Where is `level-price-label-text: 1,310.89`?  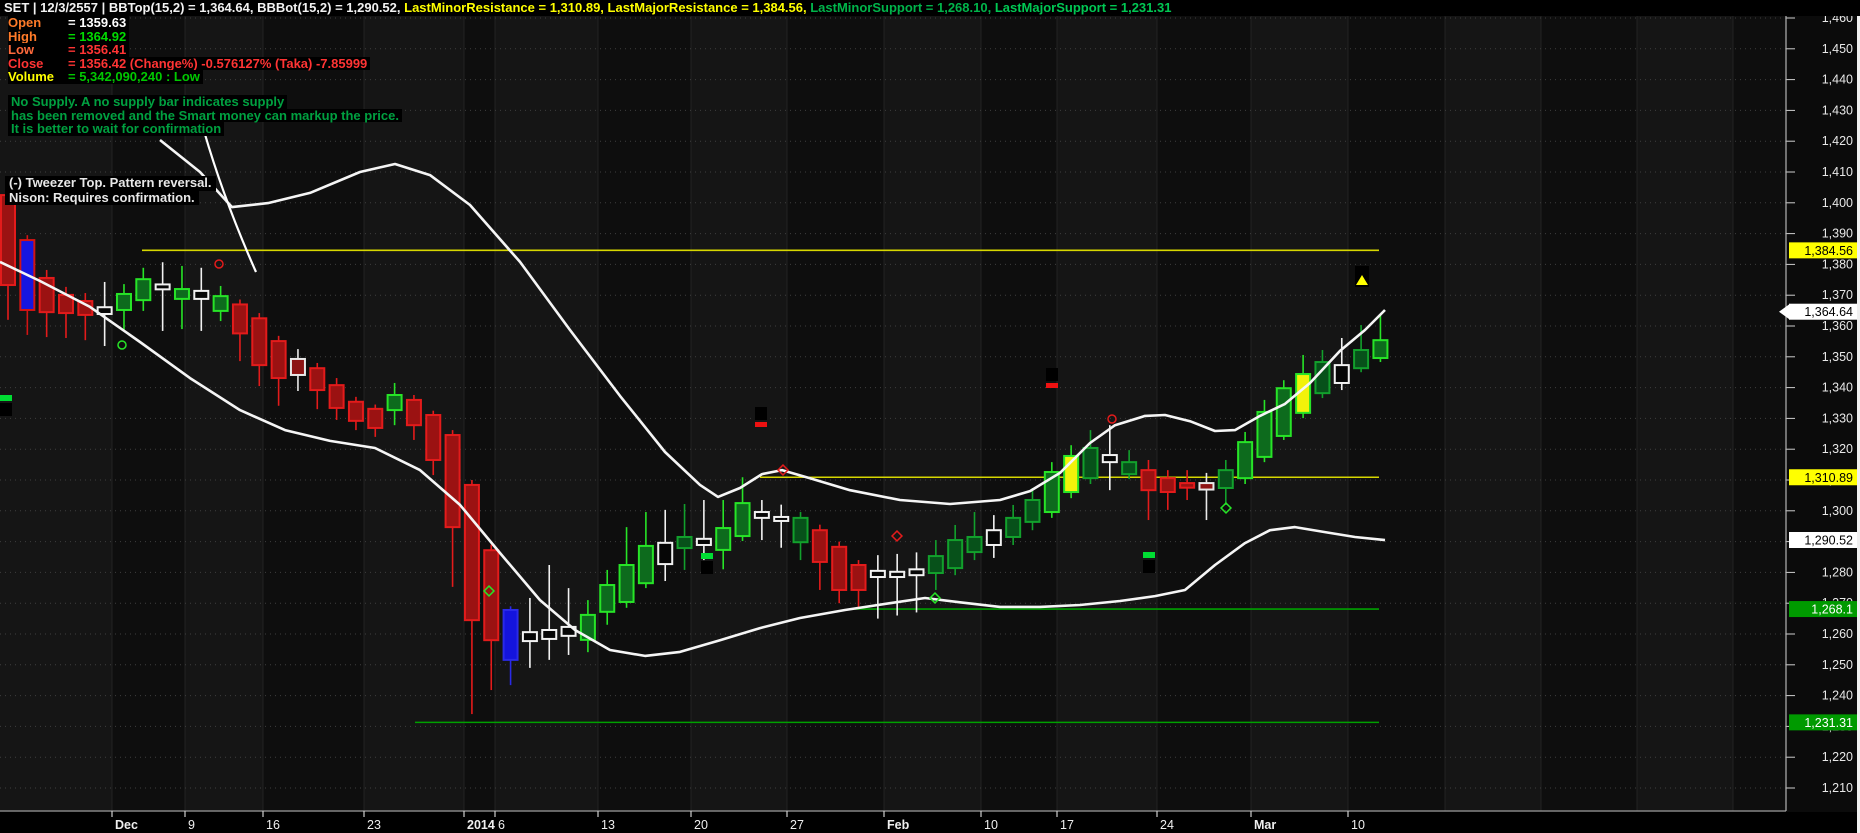 level-price-label-text: 1,310.89 is located at coordinates (1828, 478).